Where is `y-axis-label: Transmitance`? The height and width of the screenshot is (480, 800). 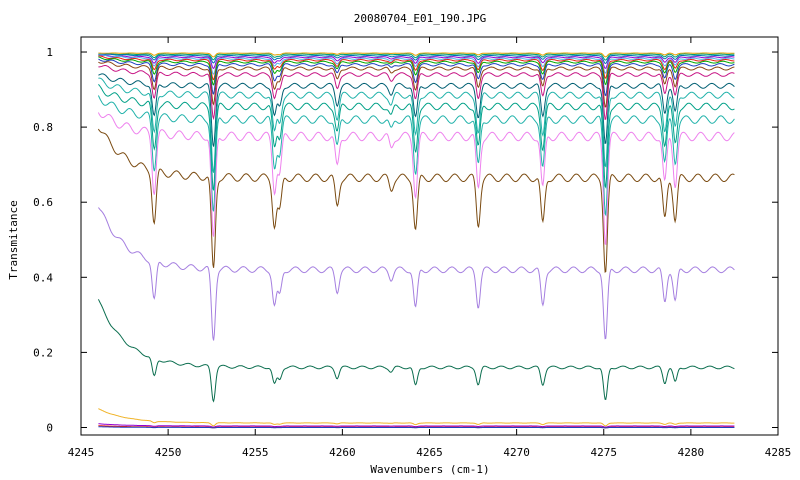 y-axis-label: Transmitance is located at coordinates (13, 239).